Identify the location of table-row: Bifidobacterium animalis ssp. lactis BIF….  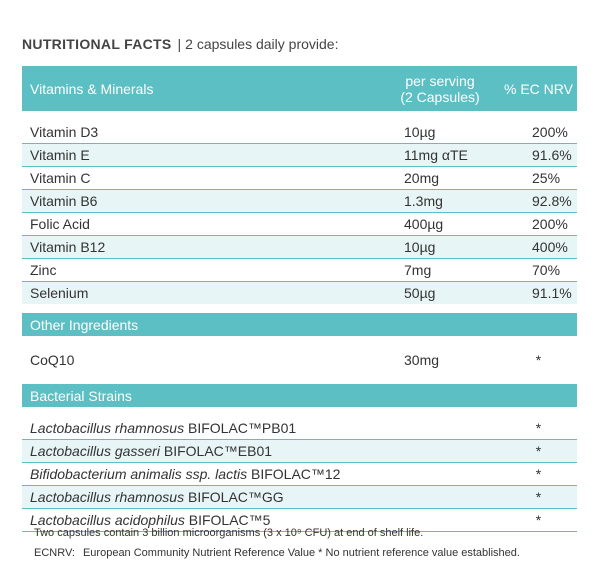
(299, 473).